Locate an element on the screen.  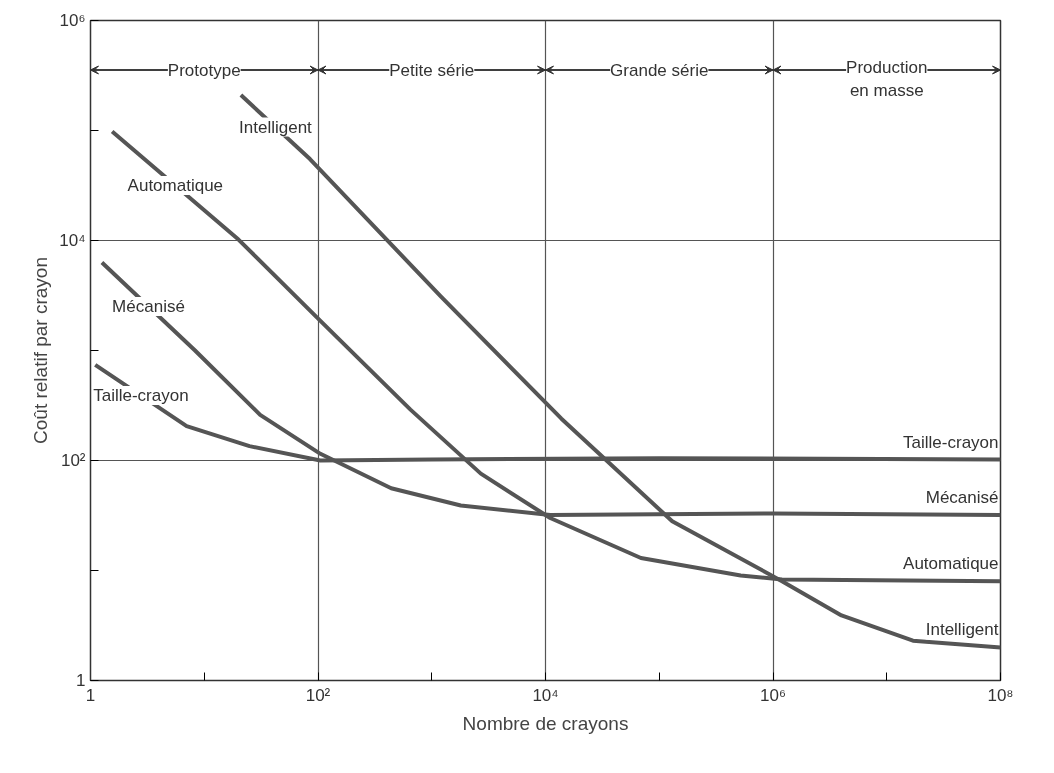
series-label: Taille-crayon is located at coordinates (951, 442).